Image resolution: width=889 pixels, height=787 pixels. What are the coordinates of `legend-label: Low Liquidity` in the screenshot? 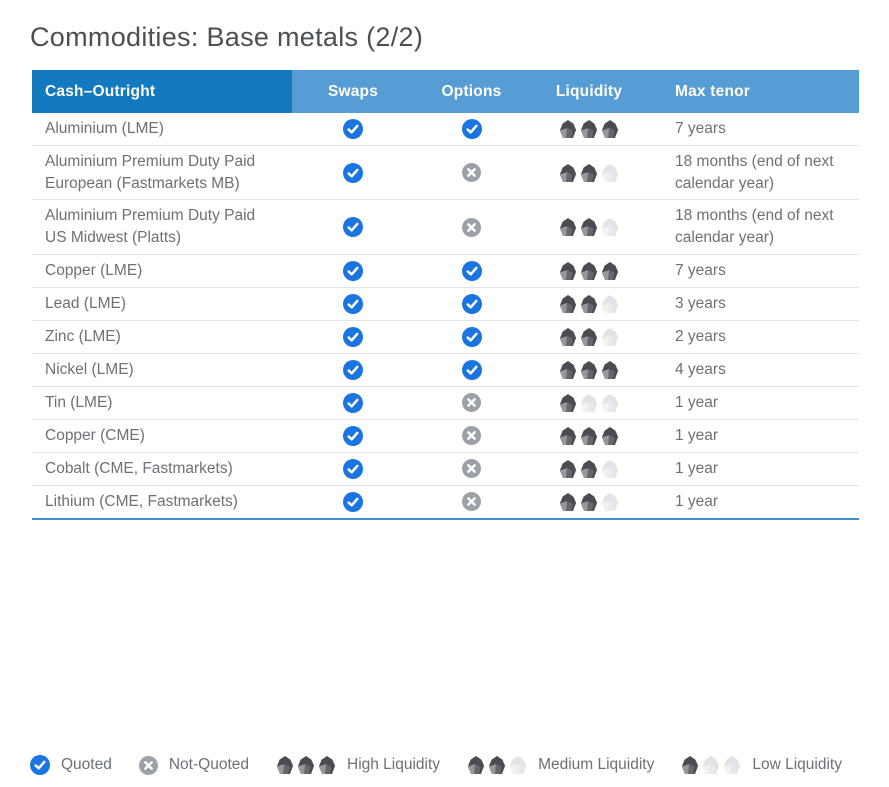 It's located at (797, 764).